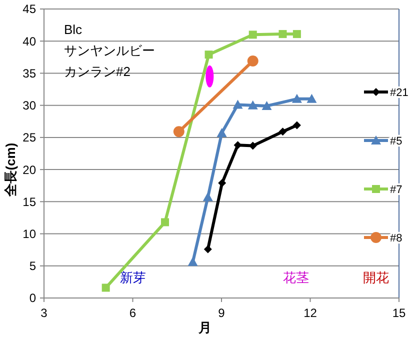  Describe the element at coordinates (29, 137) in the screenshot. I see `y-tick-label: 25` at that location.